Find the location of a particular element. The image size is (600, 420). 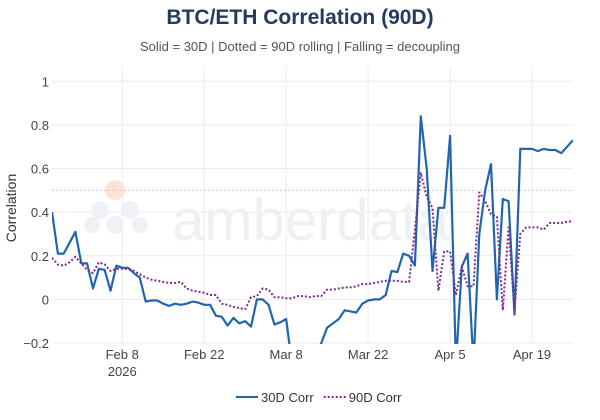

y-axis: 1 0.8 0.6 0.4 0.2 0 −0.2 is located at coordinates (36, 212).